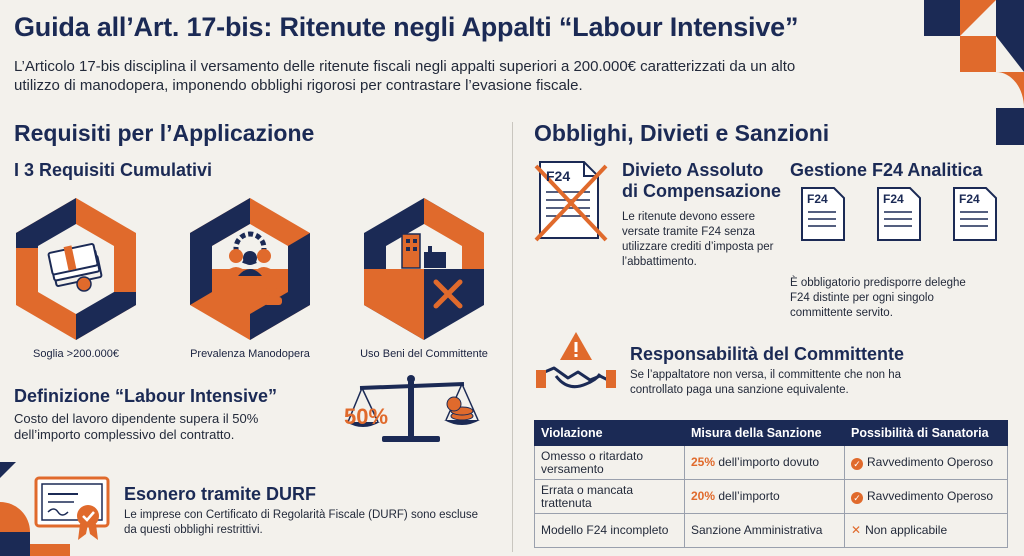 The image size is (1024, 556). Describe the element at coordinates (747, 496) in the screenshot. I see `sanction-measure-text: dell’importo` at that location.